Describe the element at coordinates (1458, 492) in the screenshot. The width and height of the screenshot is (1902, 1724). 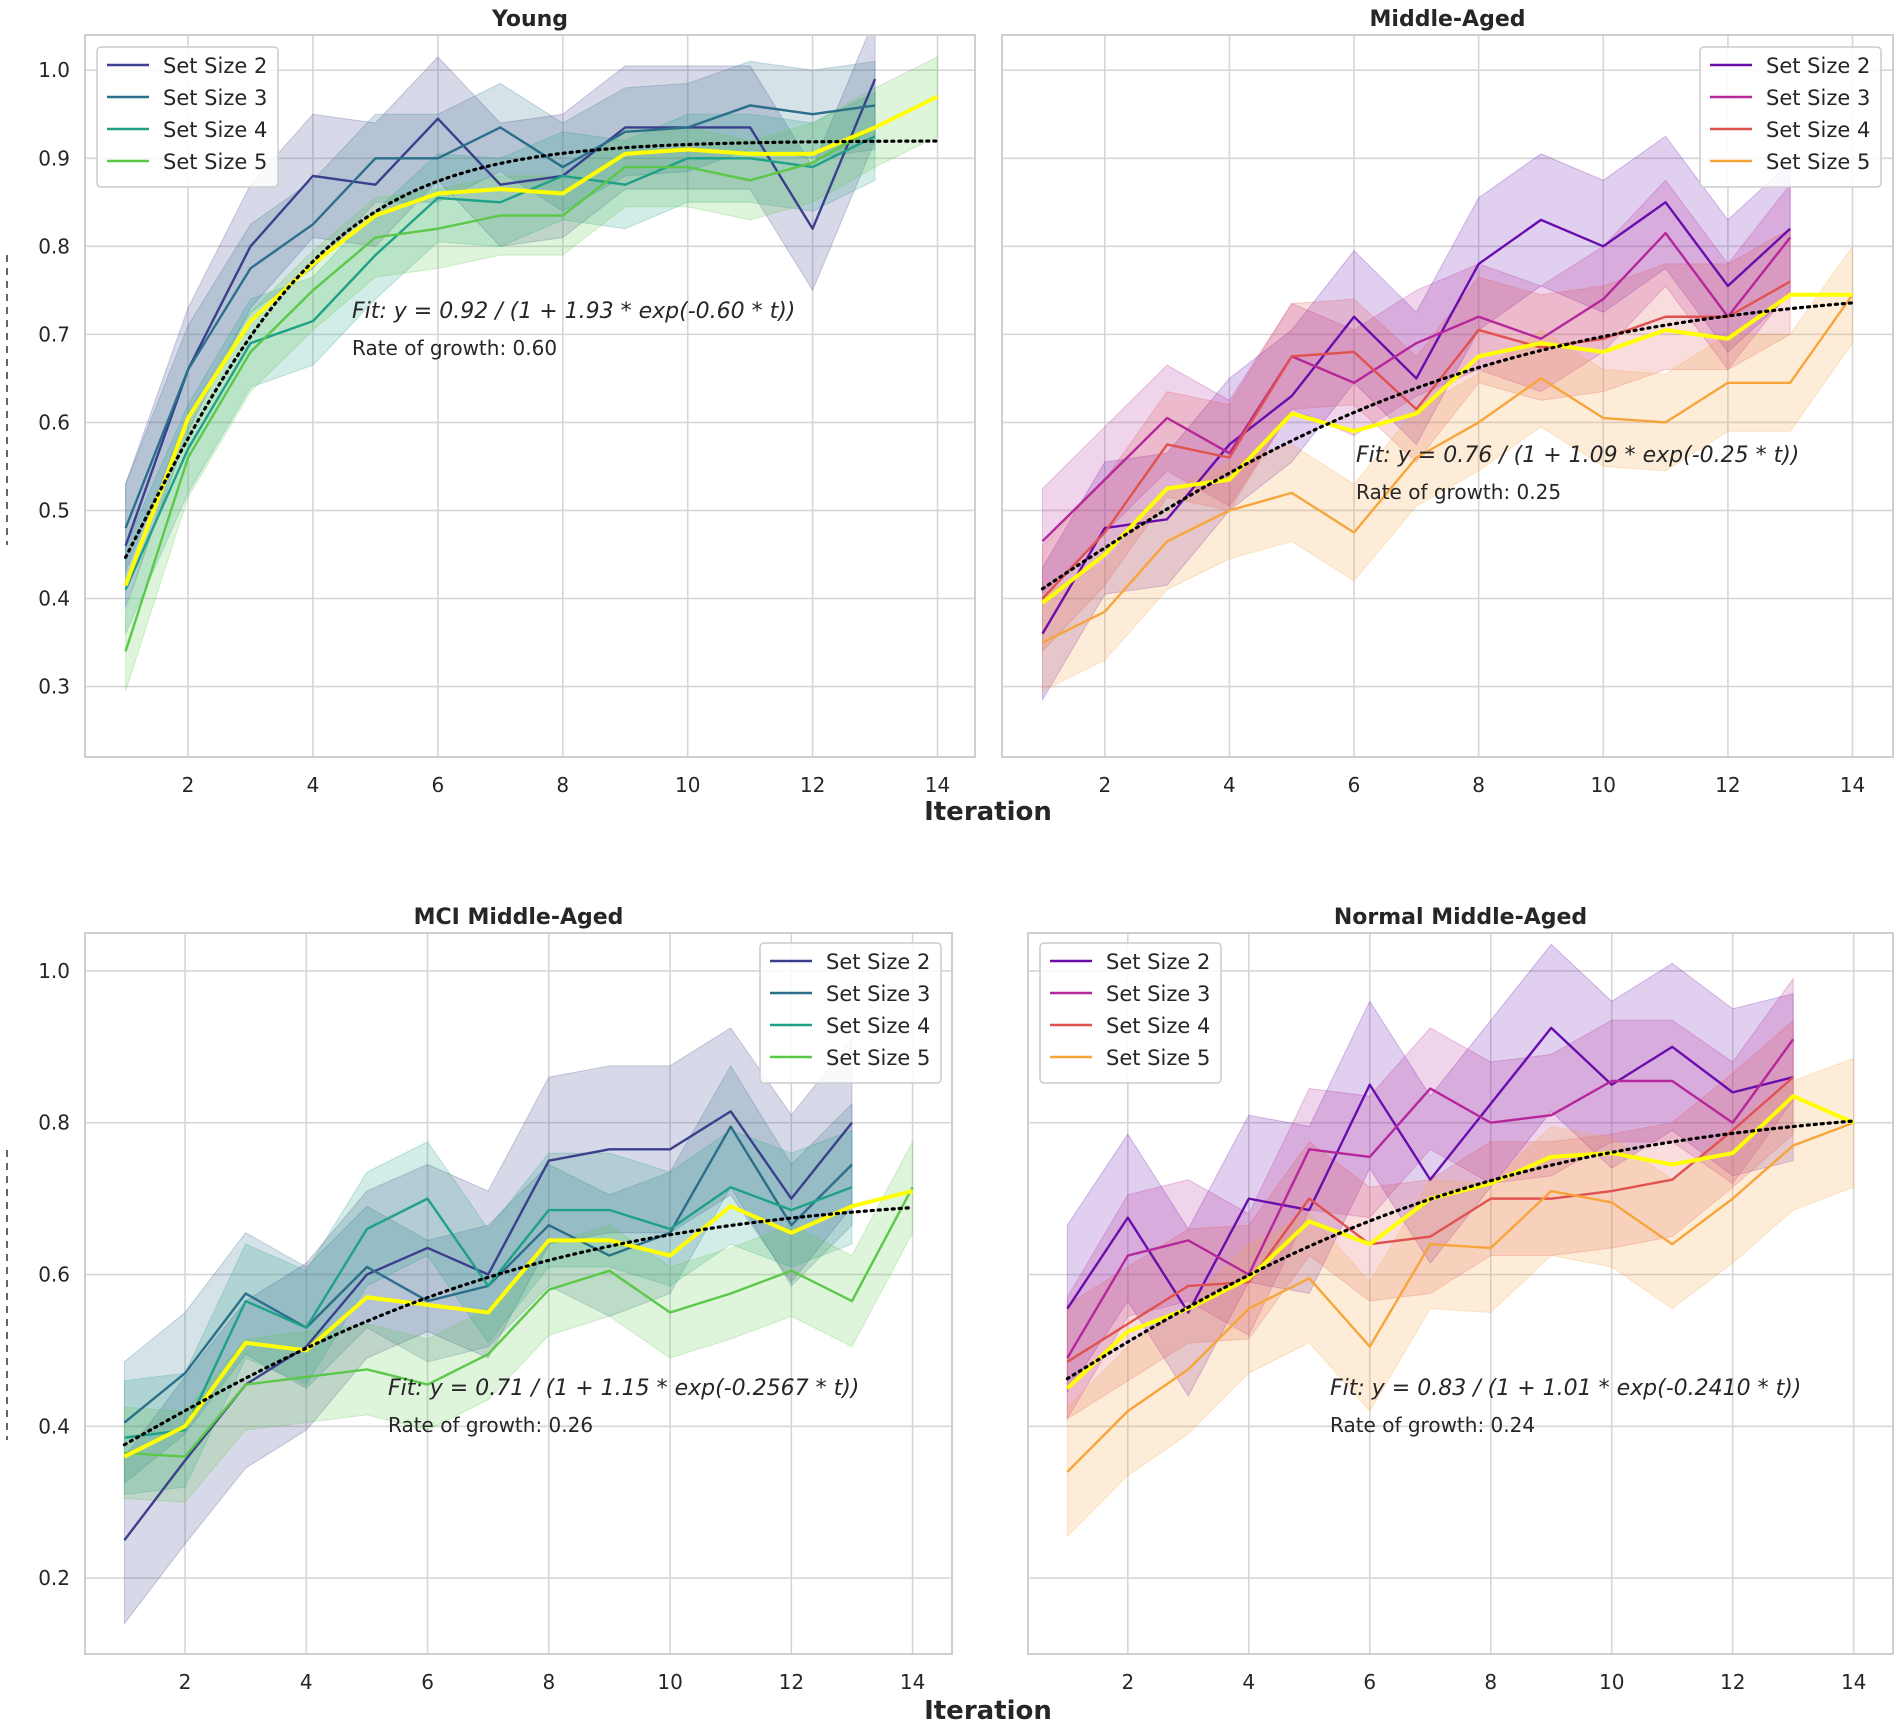
I see `rate-of-growth: Rate of growth: 0.25` at that location.